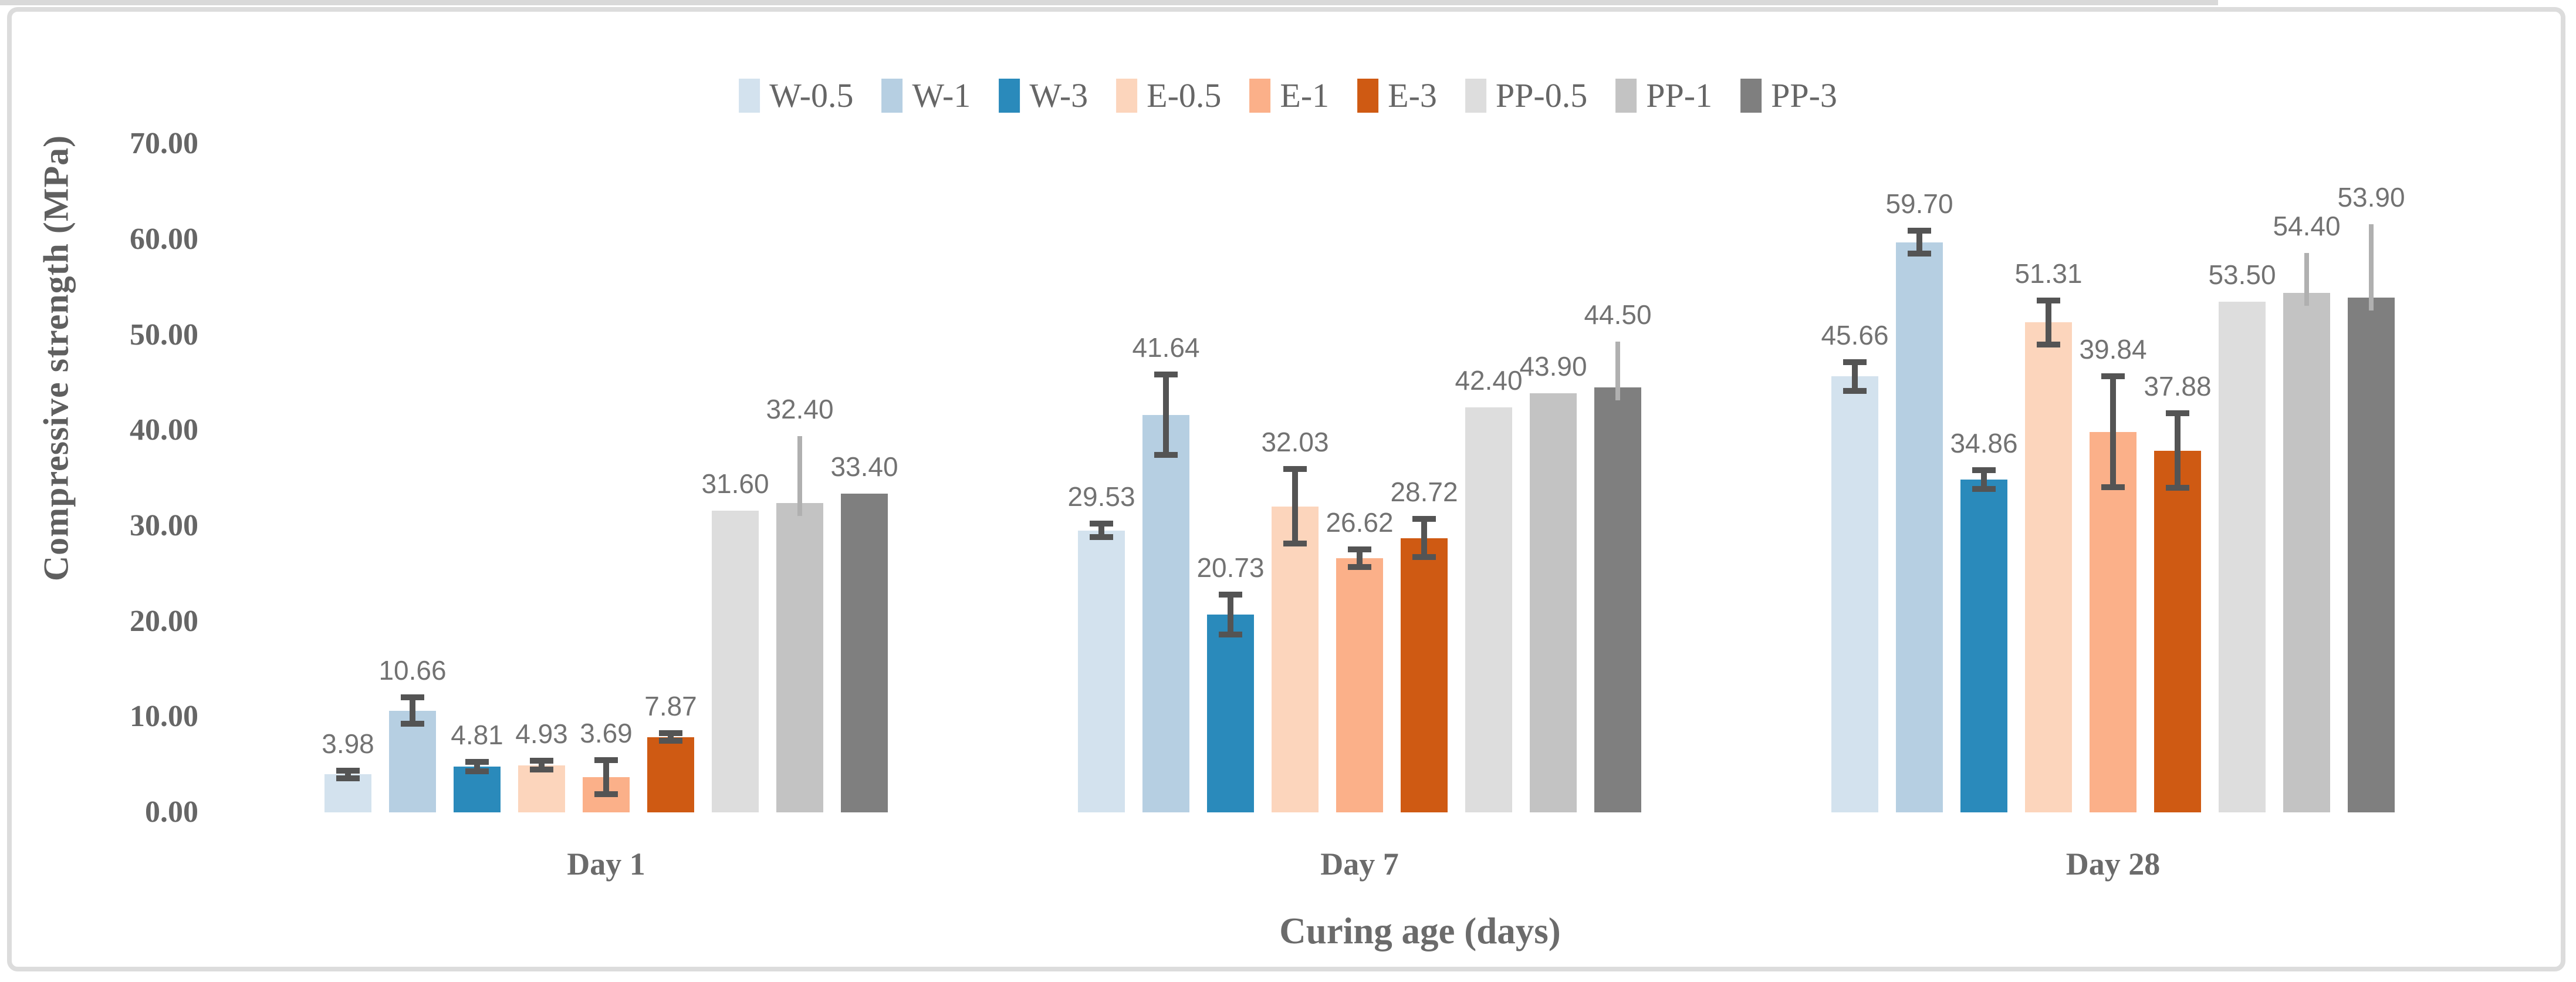  Describe the element at coordinates (164, 621) in the screenshot. I see `y-tick-label: 20.00` at that location.